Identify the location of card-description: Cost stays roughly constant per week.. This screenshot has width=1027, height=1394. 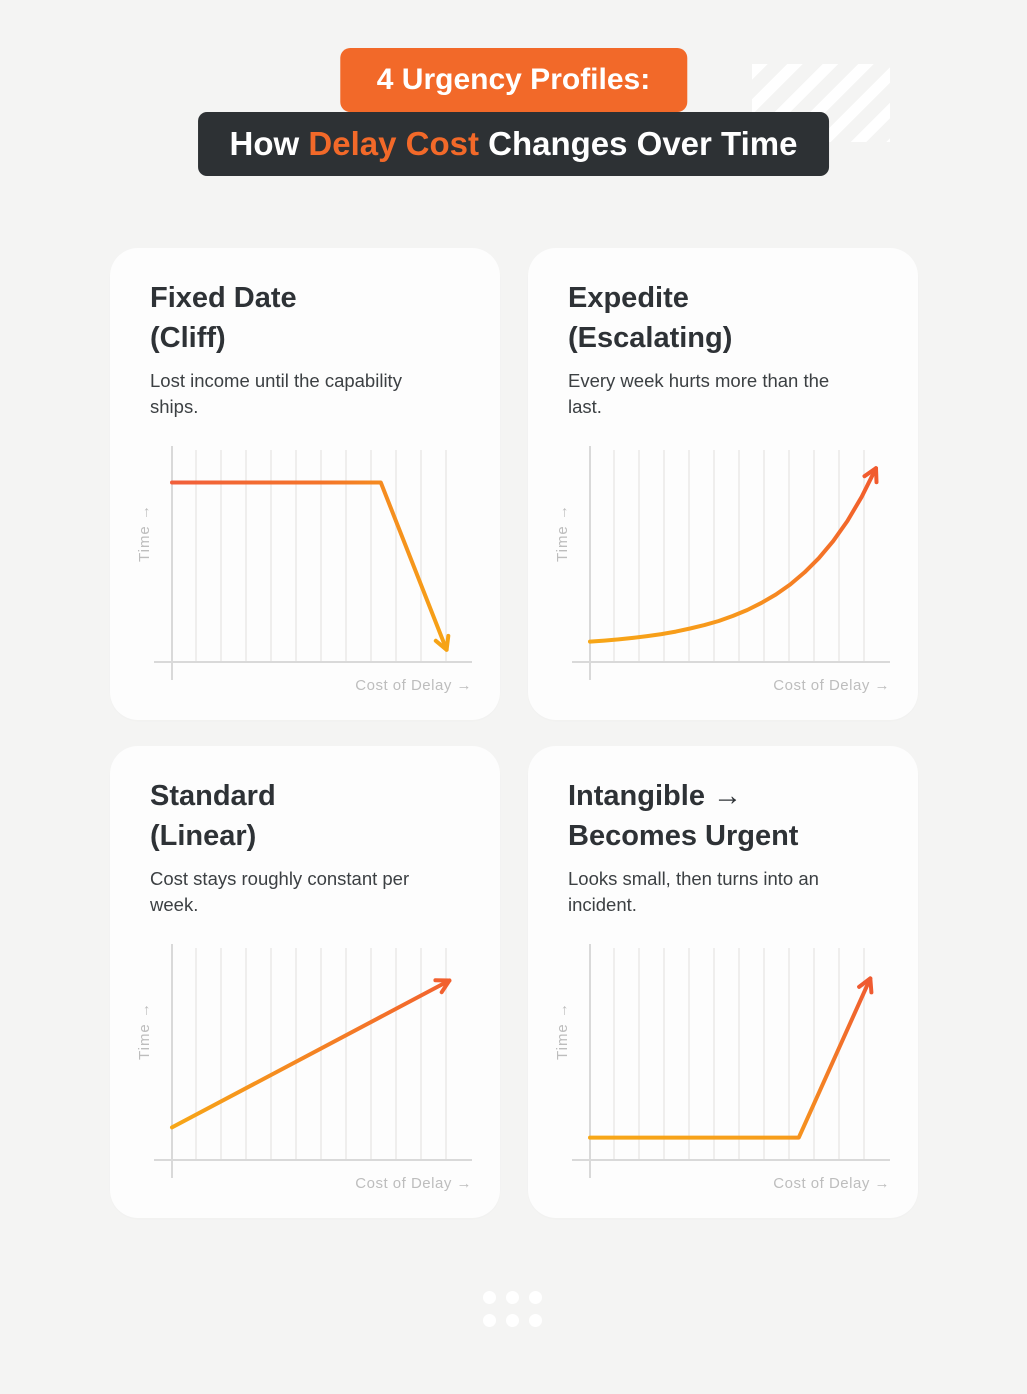
(280, 891).